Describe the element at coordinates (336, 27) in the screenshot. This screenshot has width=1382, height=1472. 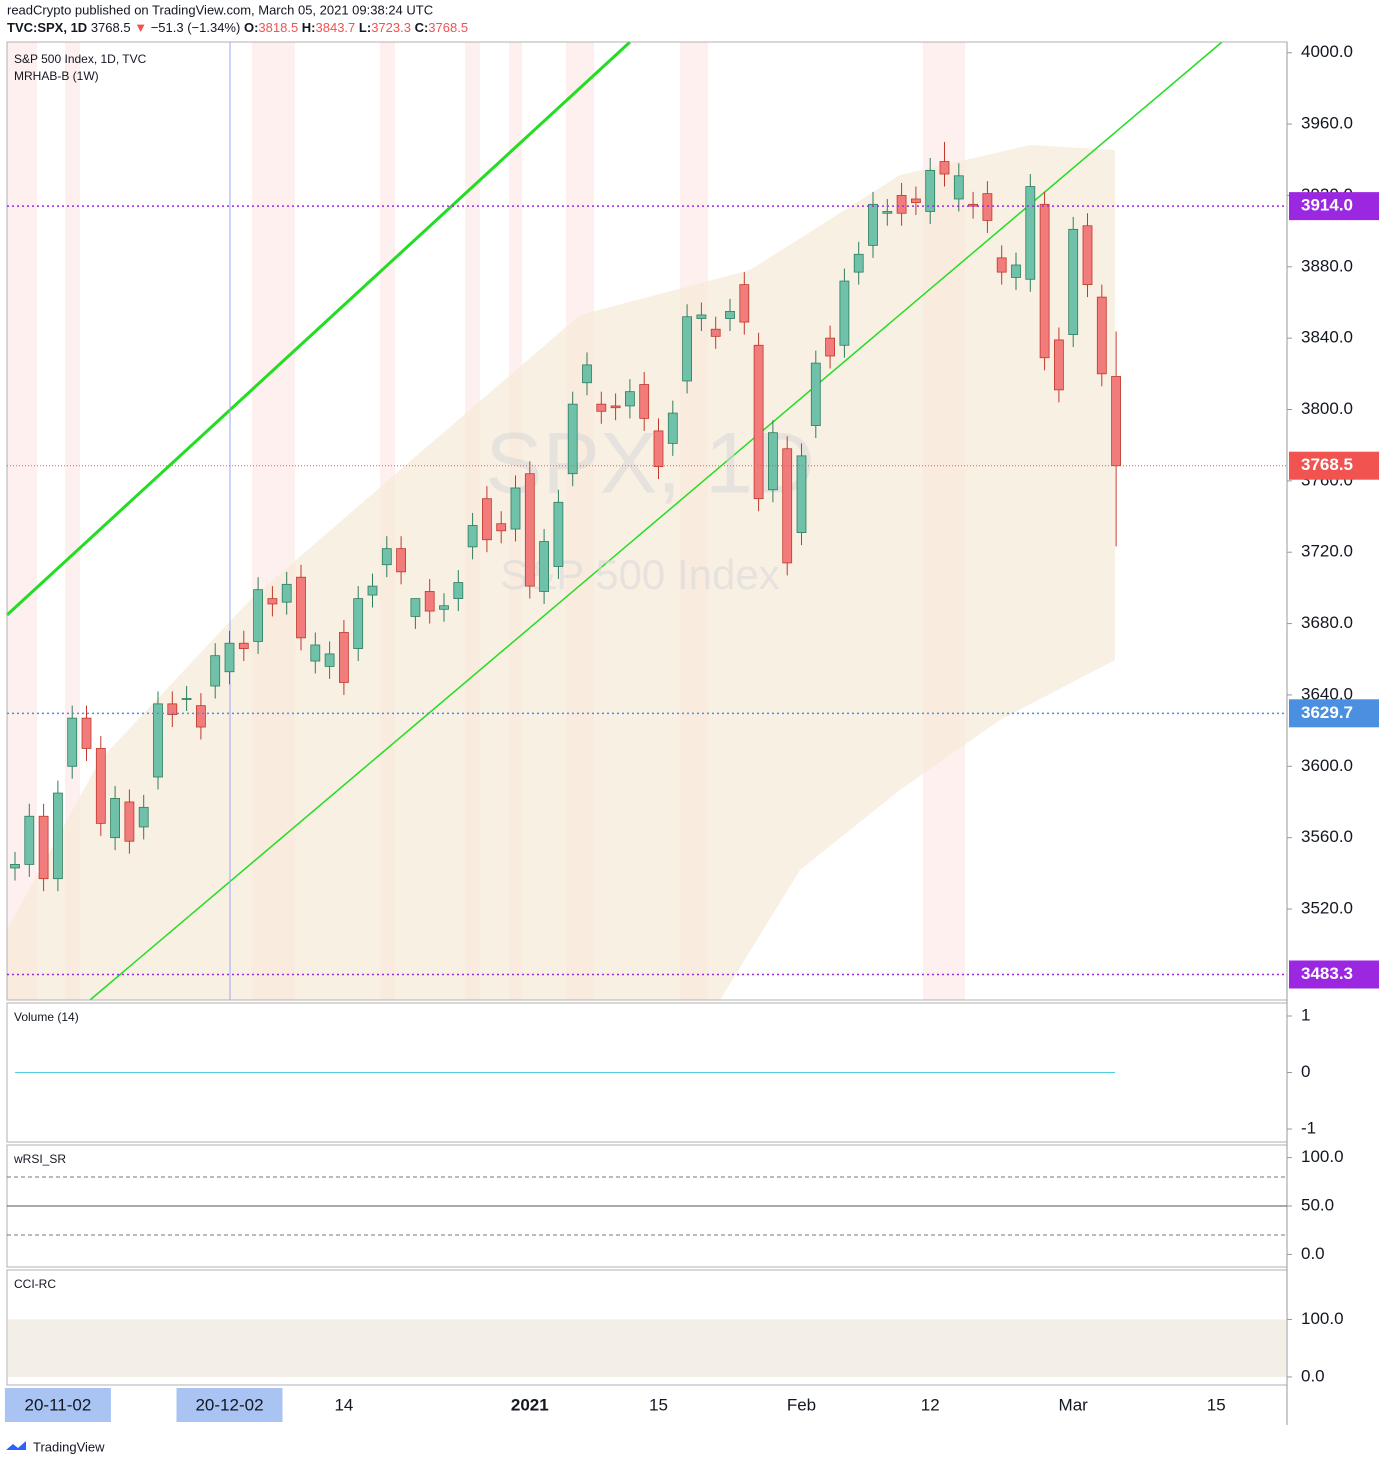
I see `h-value: 3843.7` at that location.